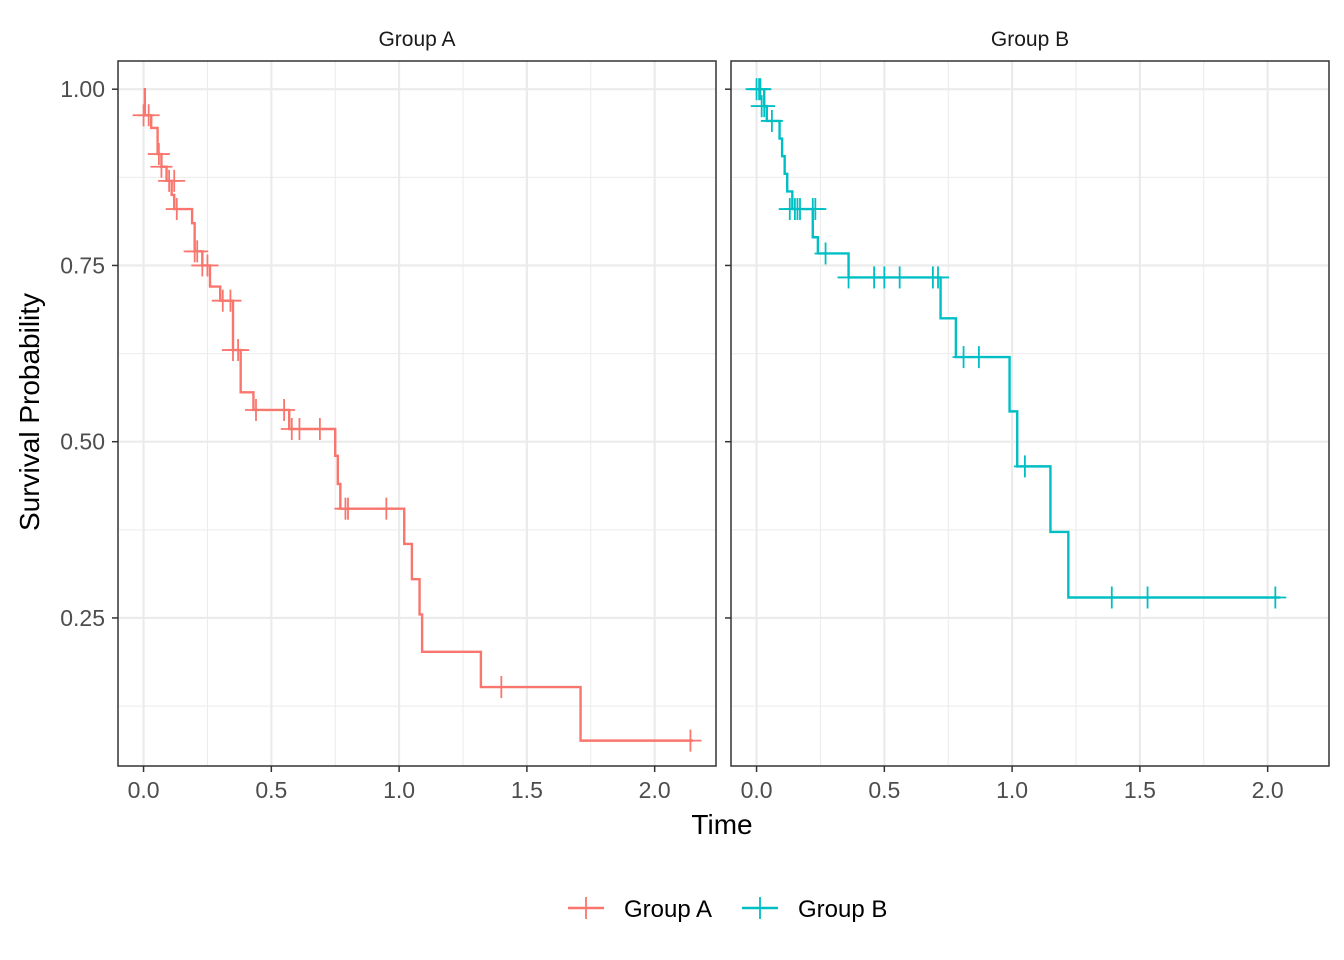  Describe the element at coordinates (721, 824) in the screenshot. I see `x-axis-title: Time` at that location.